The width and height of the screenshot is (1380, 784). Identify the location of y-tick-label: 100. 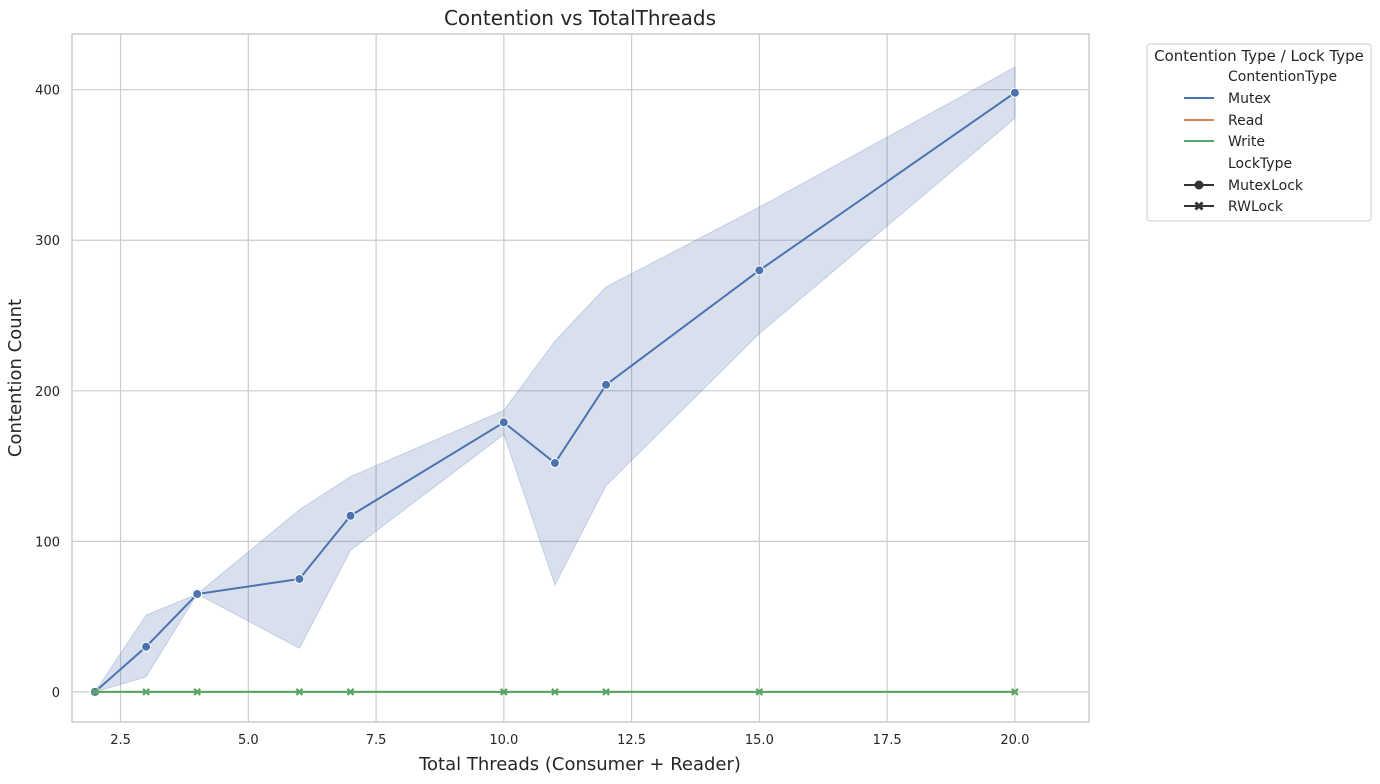
(47, 542).